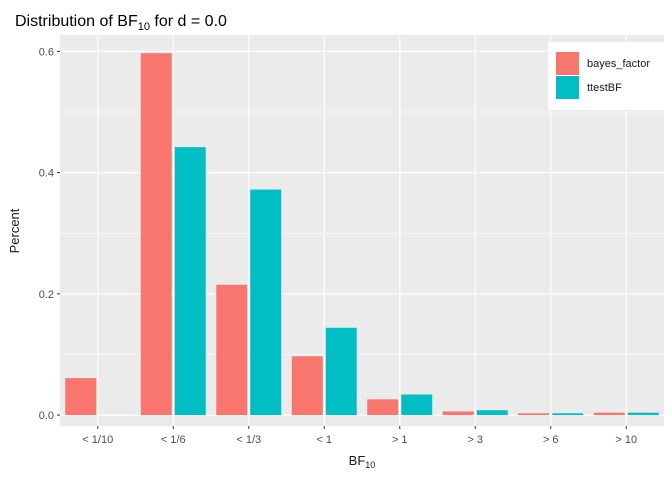 This screenshot has width=672, height=480. What do you see at coordinates (97, 440) in the screenshot?
I see `x-tick-label: < 1/10` at bounding box center [97, 440].